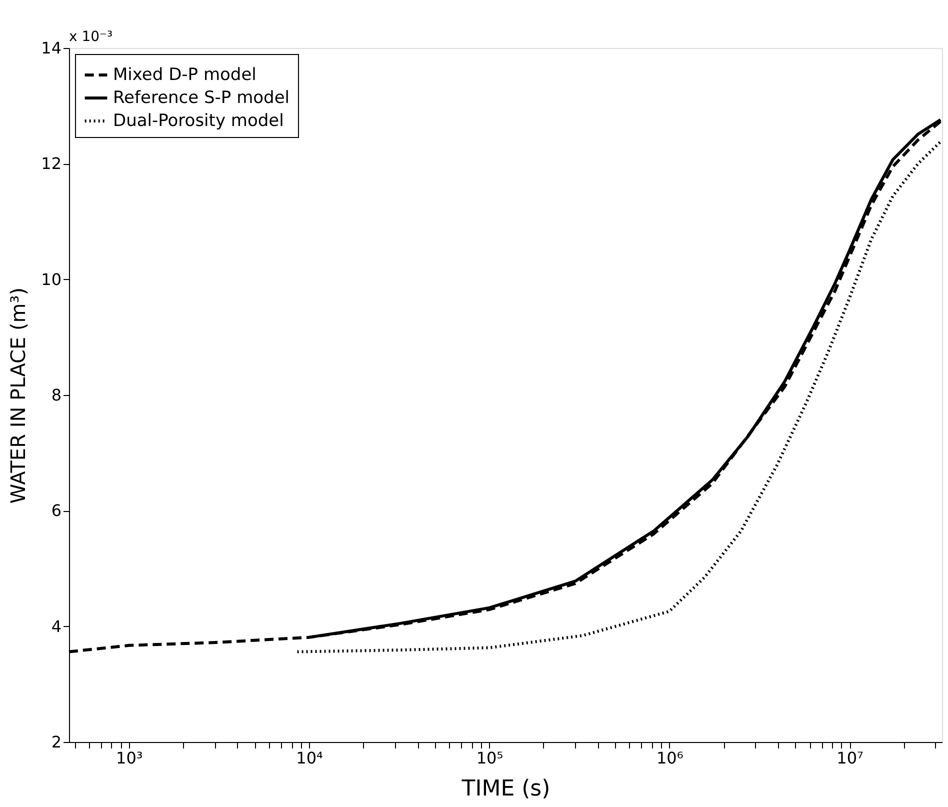  Describe the element at coordinates (56, 742) in the screenshot. I see `y-tick-label: 2` at that location.